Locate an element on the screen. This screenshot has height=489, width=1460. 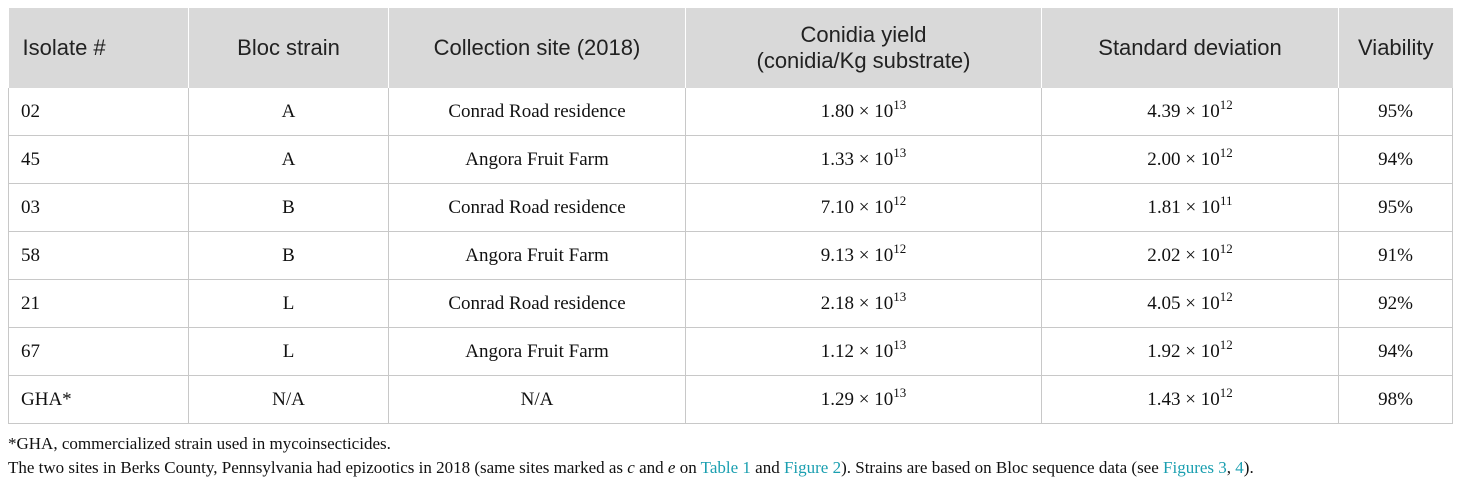
cell-sd: 4.05 × 1012 is located at coordinates (1190, 303).